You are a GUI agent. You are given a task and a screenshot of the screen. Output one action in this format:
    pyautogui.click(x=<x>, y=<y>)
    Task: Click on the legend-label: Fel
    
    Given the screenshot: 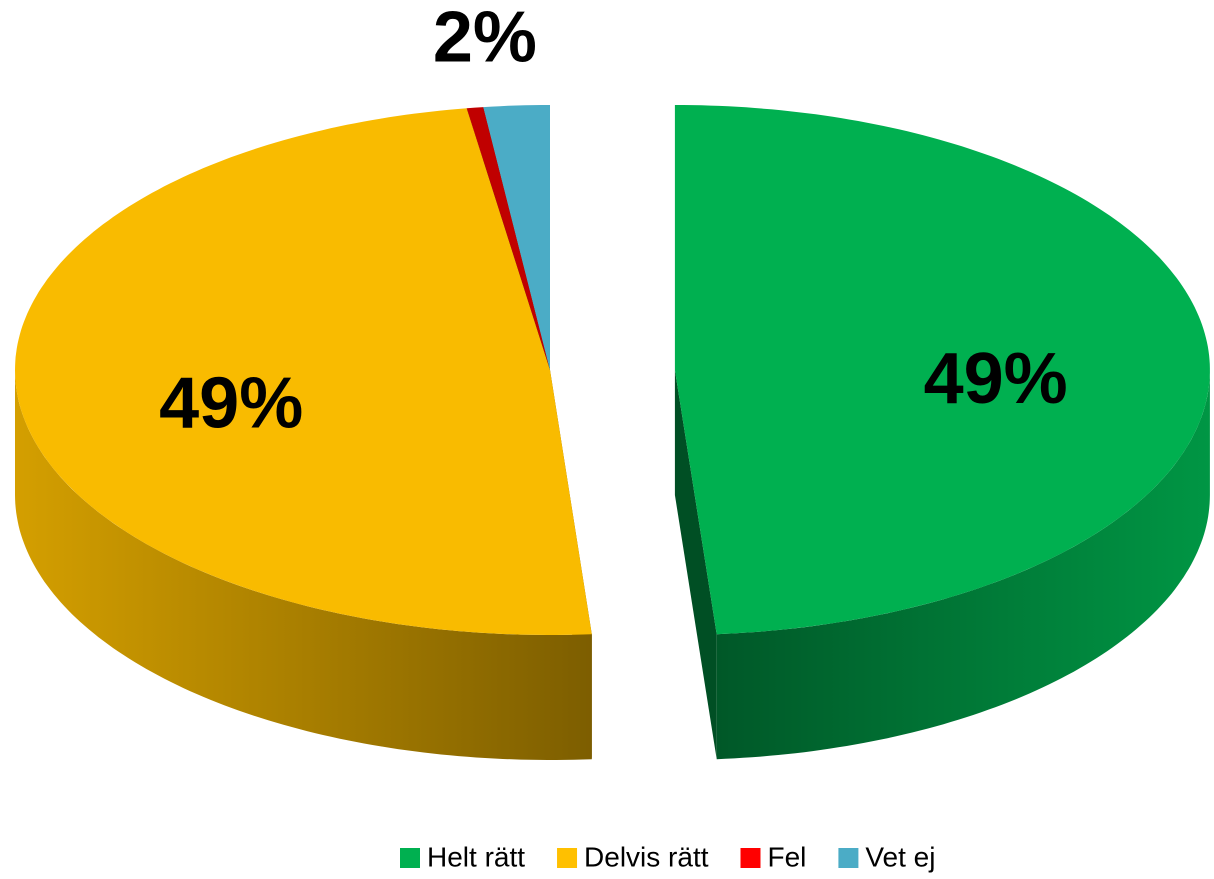 What is the action you would take?
    pyautogui.click(x=787, y=856)
    